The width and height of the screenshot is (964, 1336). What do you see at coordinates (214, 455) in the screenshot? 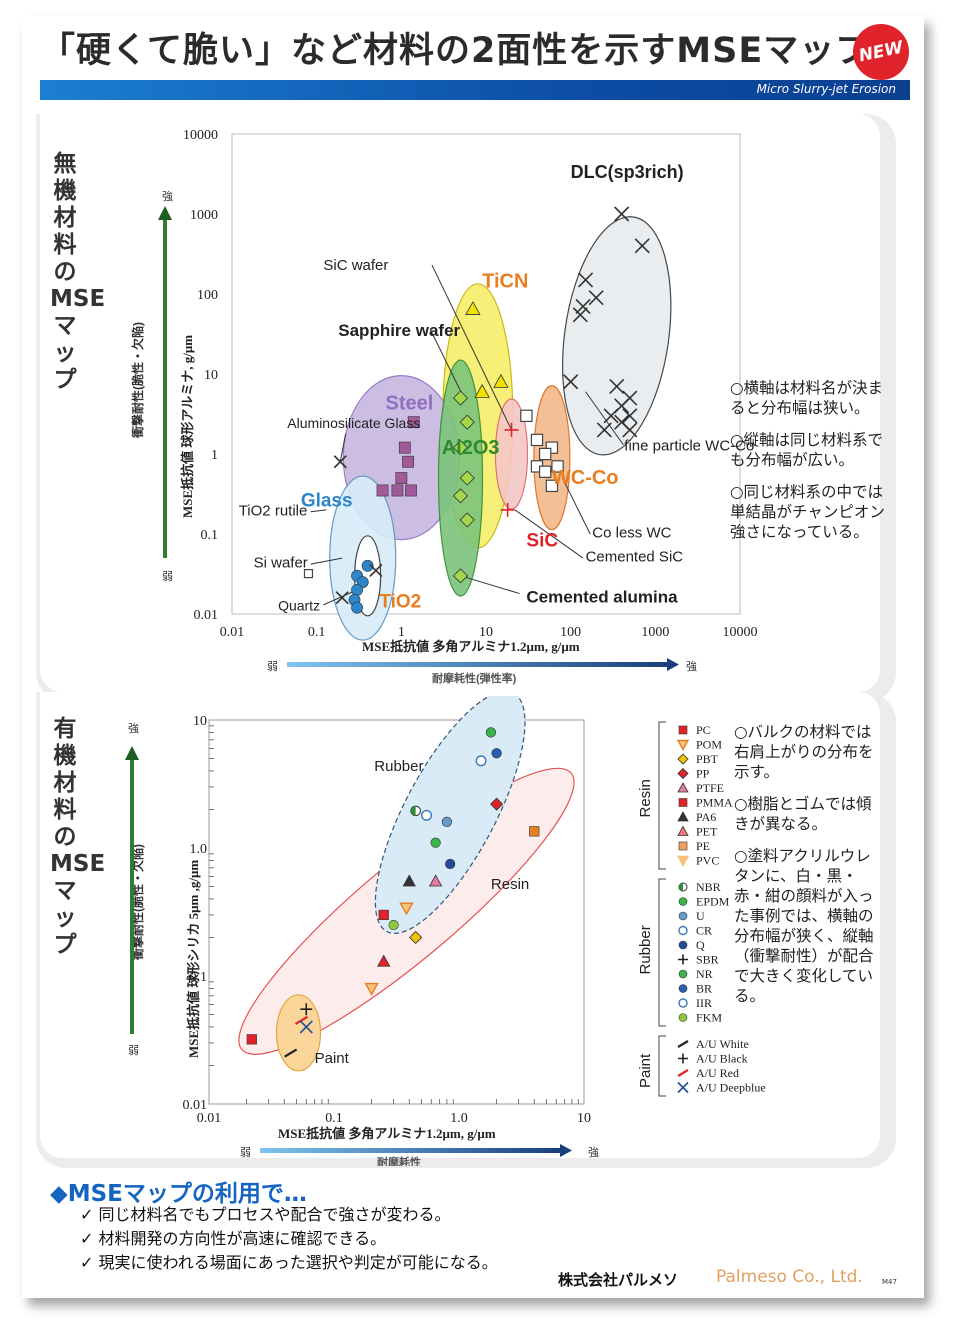
I see `chart1-y-tick: 1` at bounding box center [214, 455].